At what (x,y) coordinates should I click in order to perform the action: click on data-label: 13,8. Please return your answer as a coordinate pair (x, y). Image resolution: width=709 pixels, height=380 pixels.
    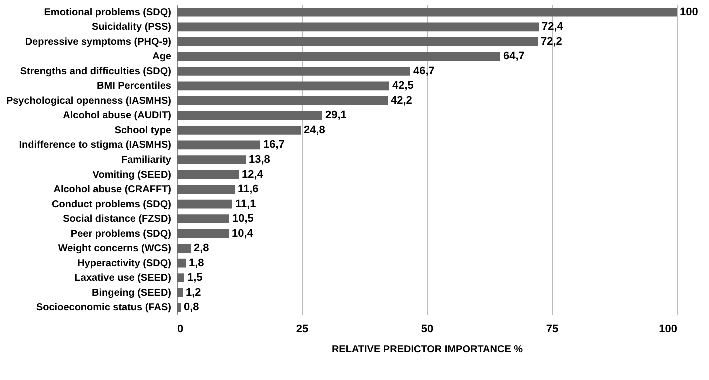
    Looking at the image, I should click on (259, 160).